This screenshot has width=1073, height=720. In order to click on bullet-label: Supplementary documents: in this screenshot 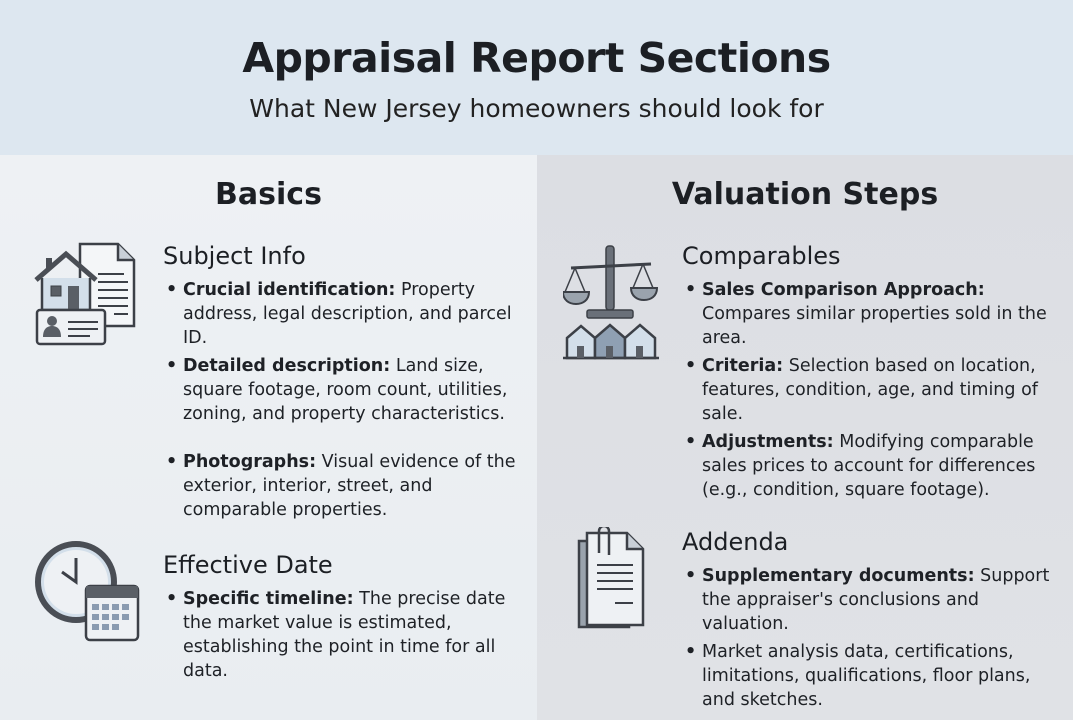, I will do `click(838, 576)`.